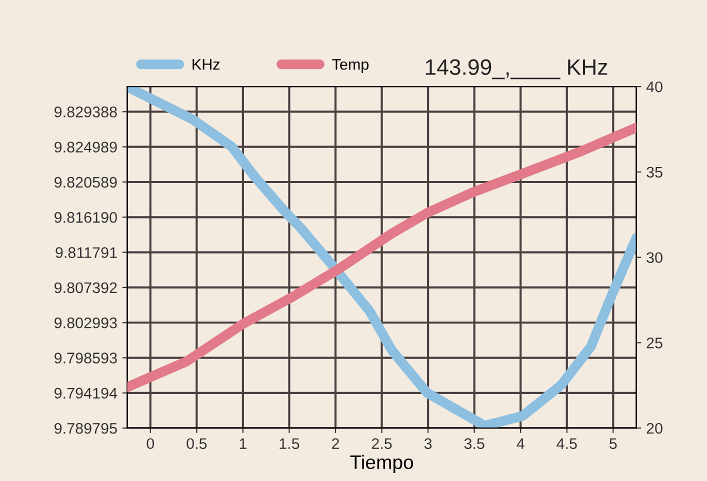  What do you see at coordinates (654, 172) in the screenshot?
I see `y2-tick-label: 35` at bounding box center [654, 172].